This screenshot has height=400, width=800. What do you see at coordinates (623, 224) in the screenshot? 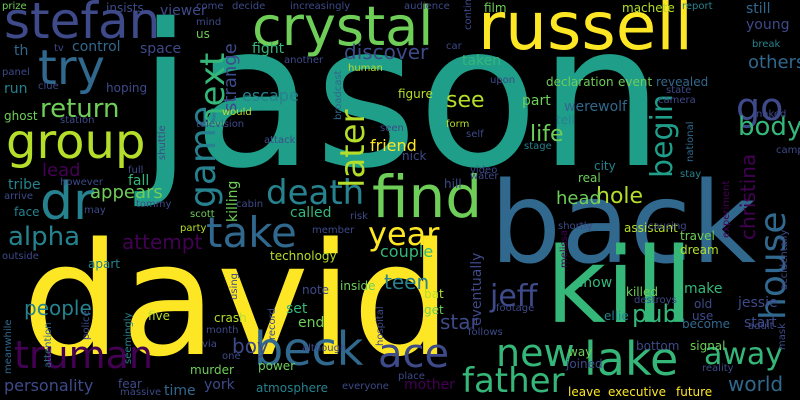
I see `word-back: back` at bounding box center [623, 224].